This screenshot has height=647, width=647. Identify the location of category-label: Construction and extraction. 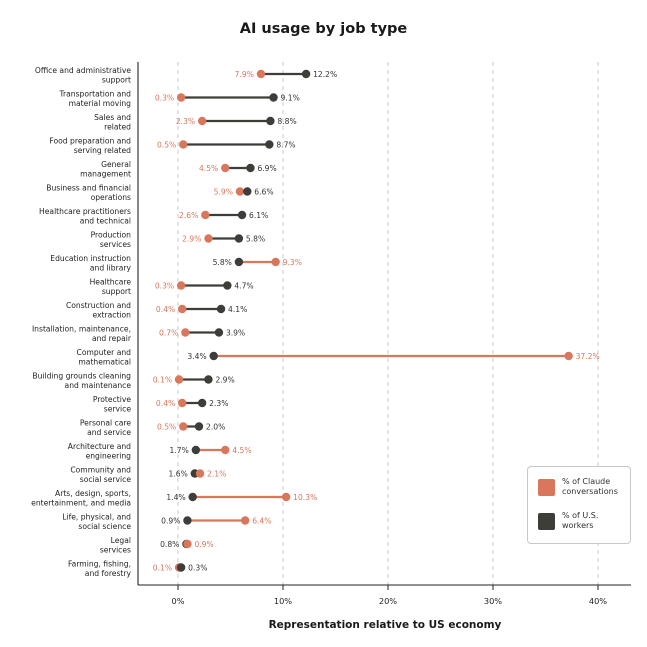
(98, 310).